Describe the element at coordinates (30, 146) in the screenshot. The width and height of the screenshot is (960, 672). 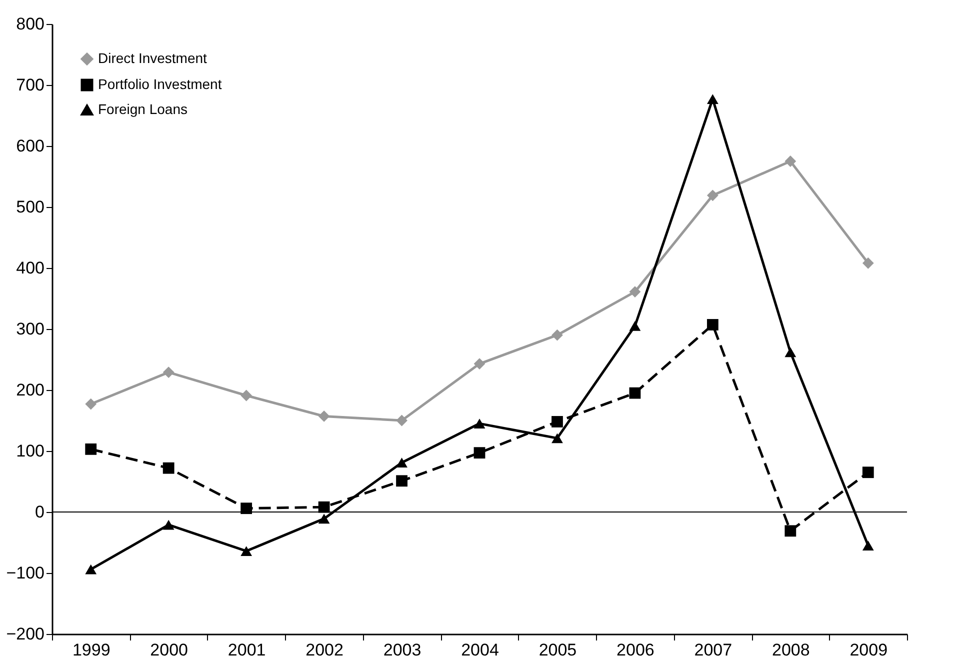
I see `y-tick-label: 600` at that location.